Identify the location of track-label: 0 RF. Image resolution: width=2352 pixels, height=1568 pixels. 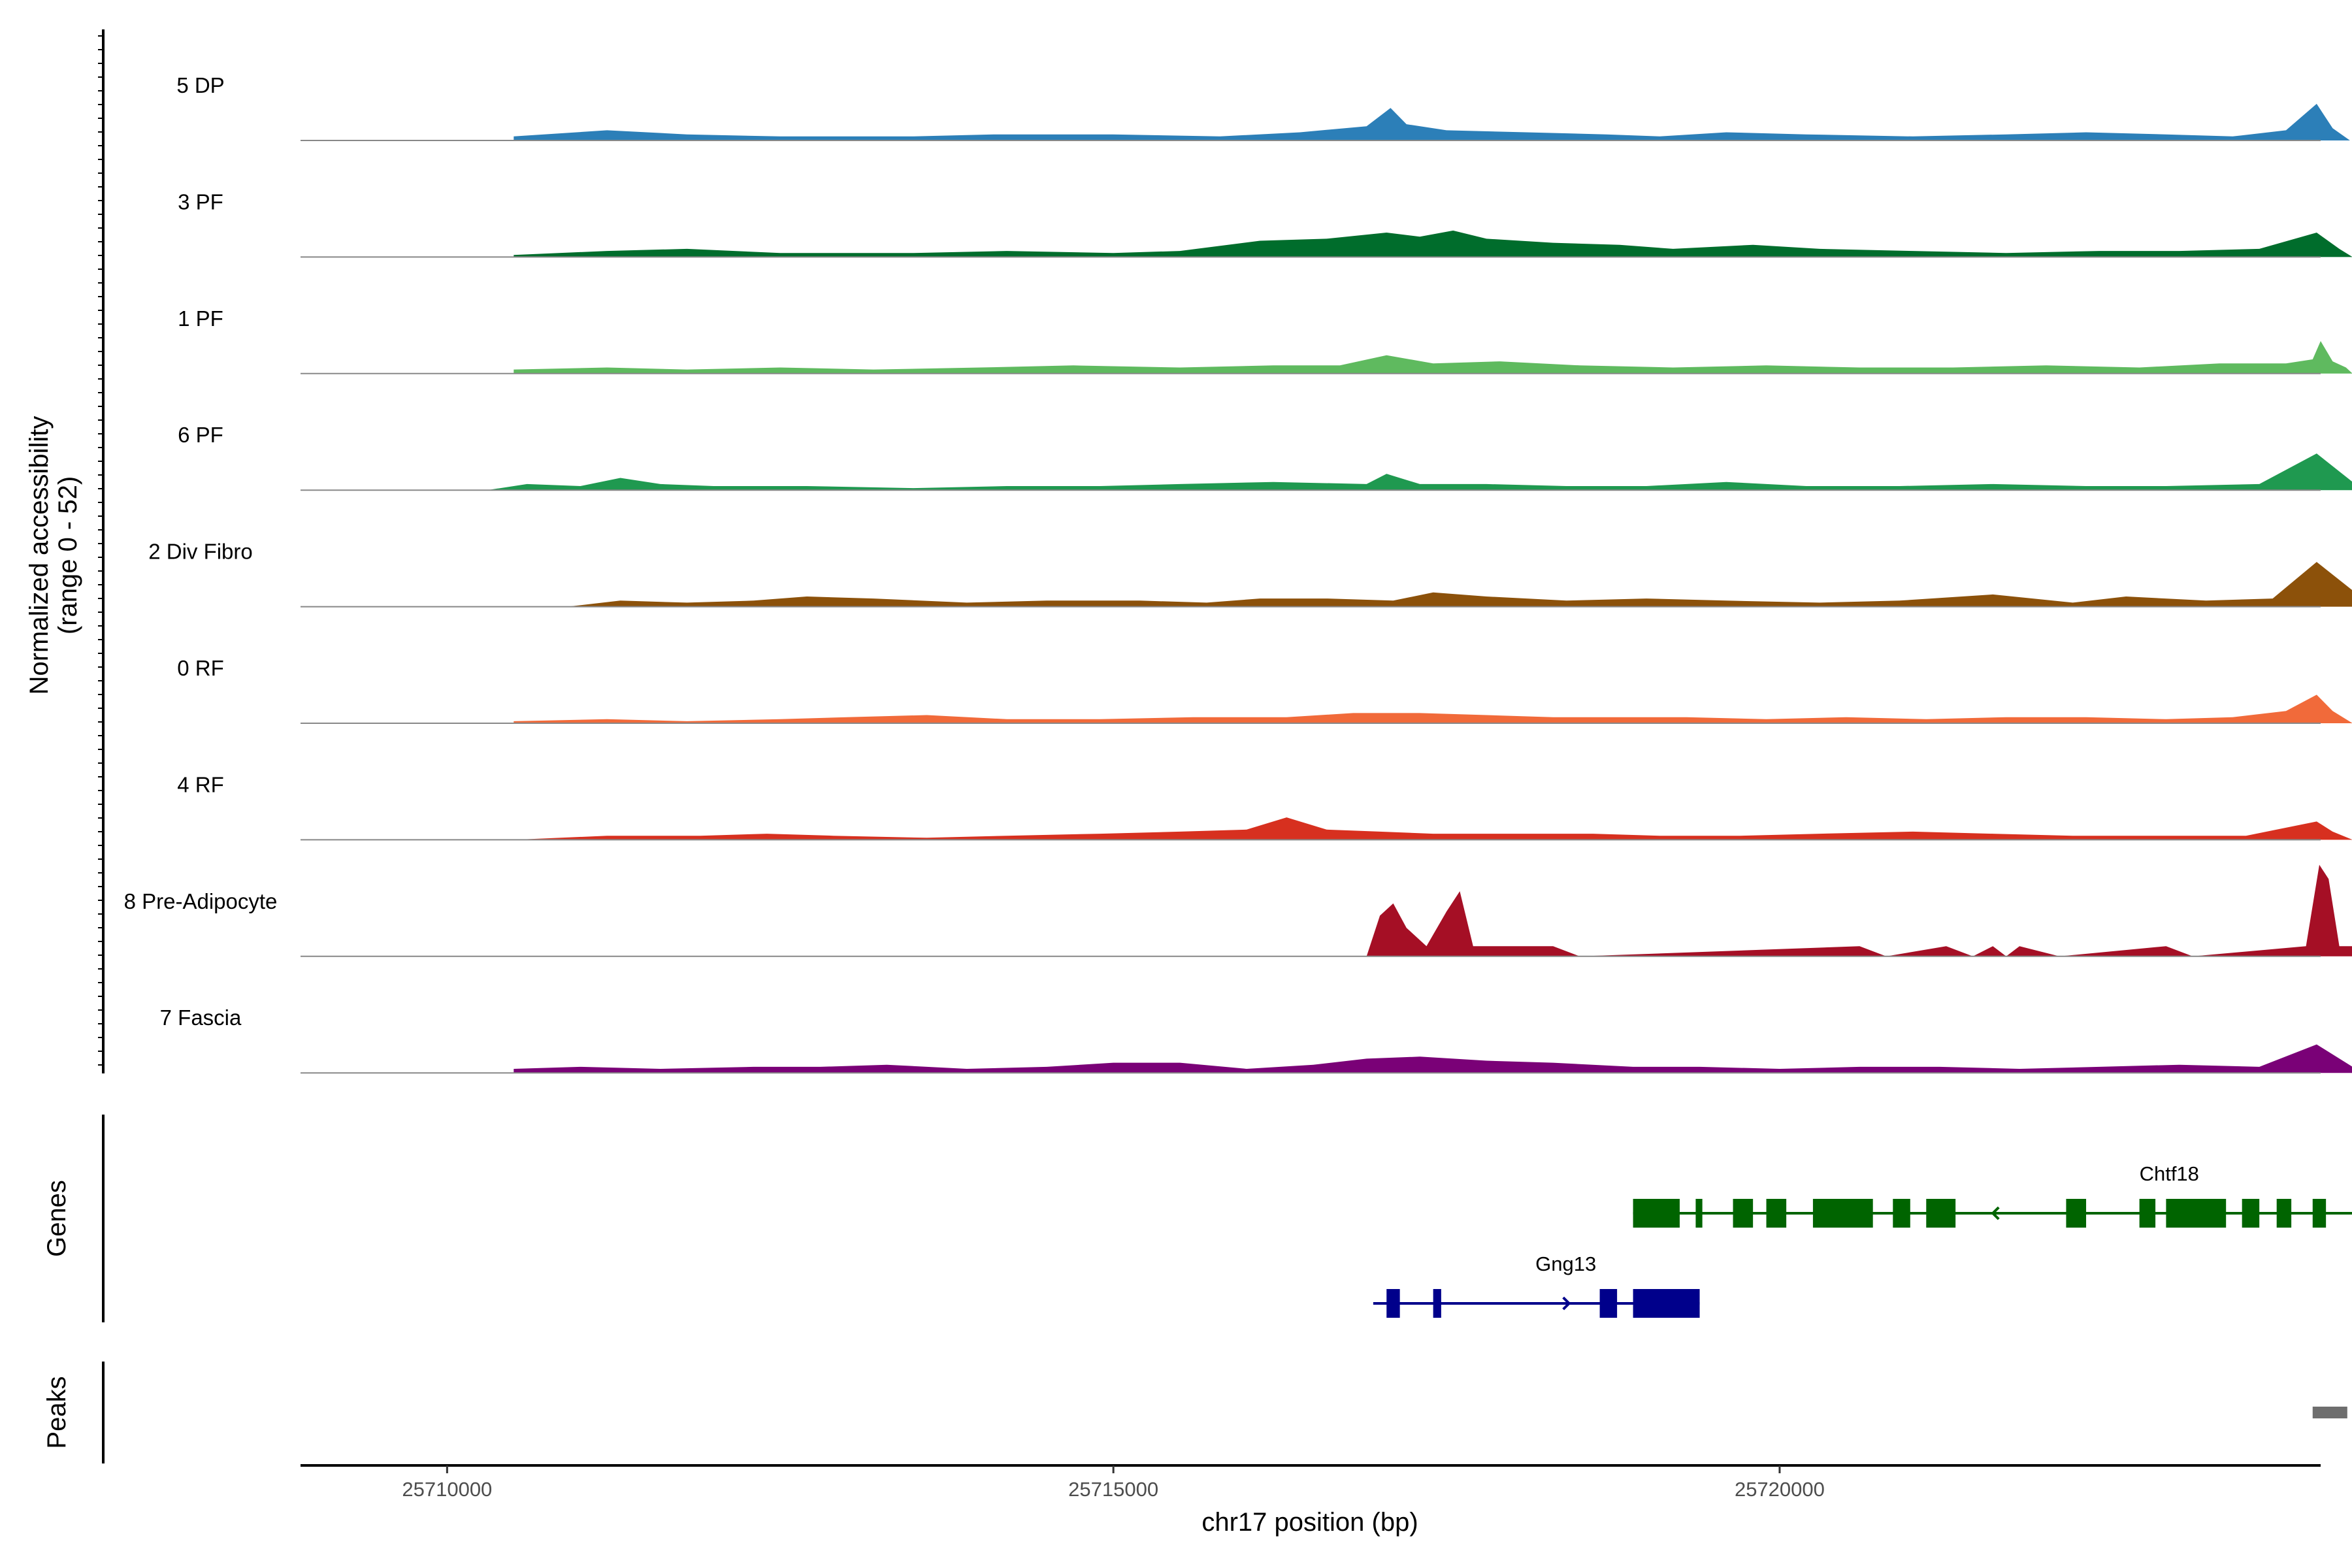
(200, 668).